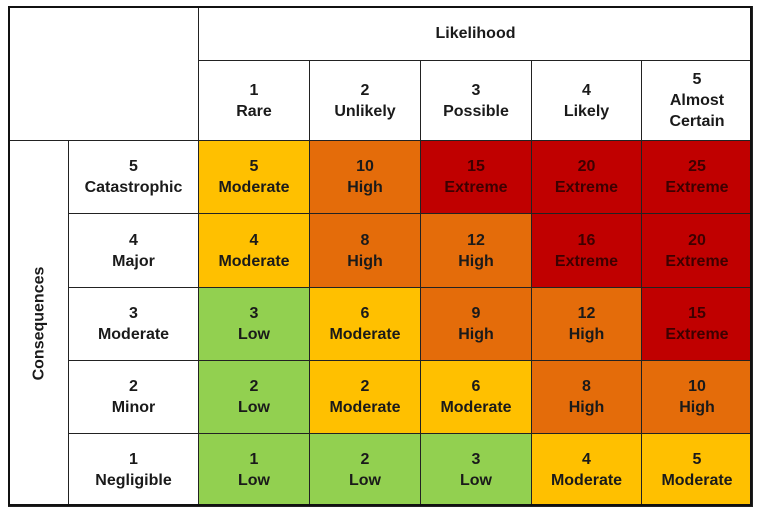 This screenshot has width=768, height=512. What do you see at coordinates (697, 459) in the screenshot?
I see `risk-score: 5` at bounding box center [697, 459].